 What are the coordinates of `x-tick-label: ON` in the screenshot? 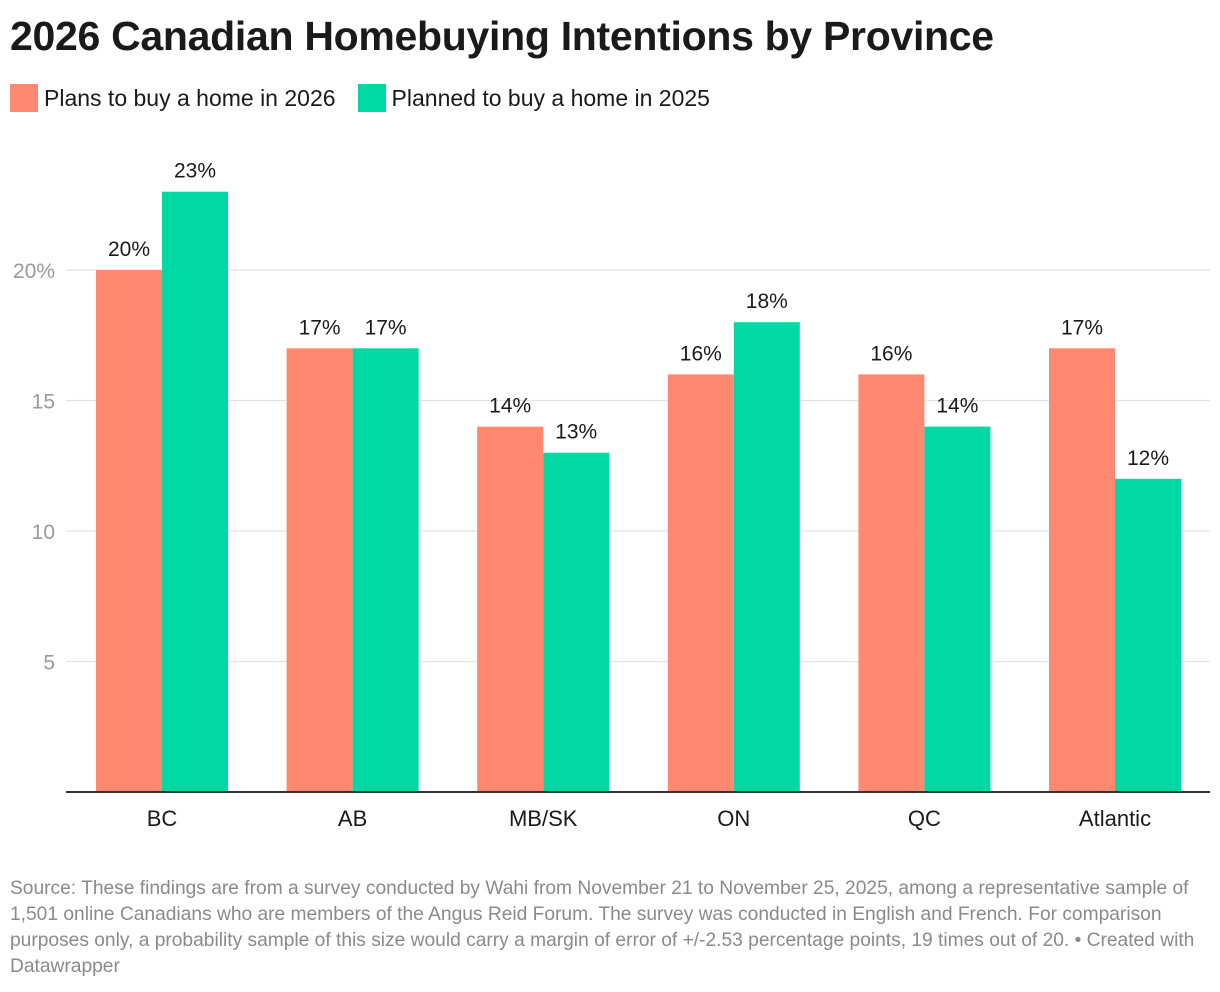 It's located at (733, 818).